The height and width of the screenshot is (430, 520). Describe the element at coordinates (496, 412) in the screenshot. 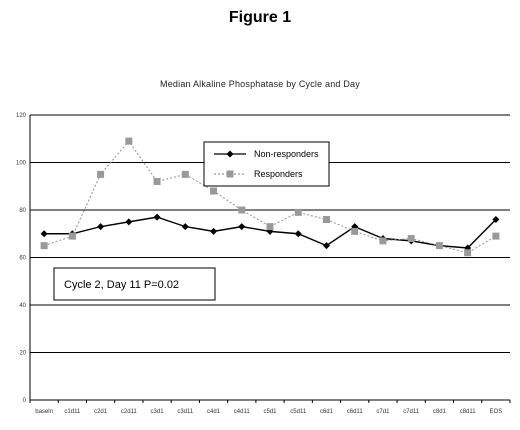

I see `x-tick-label: EOS` at that location.